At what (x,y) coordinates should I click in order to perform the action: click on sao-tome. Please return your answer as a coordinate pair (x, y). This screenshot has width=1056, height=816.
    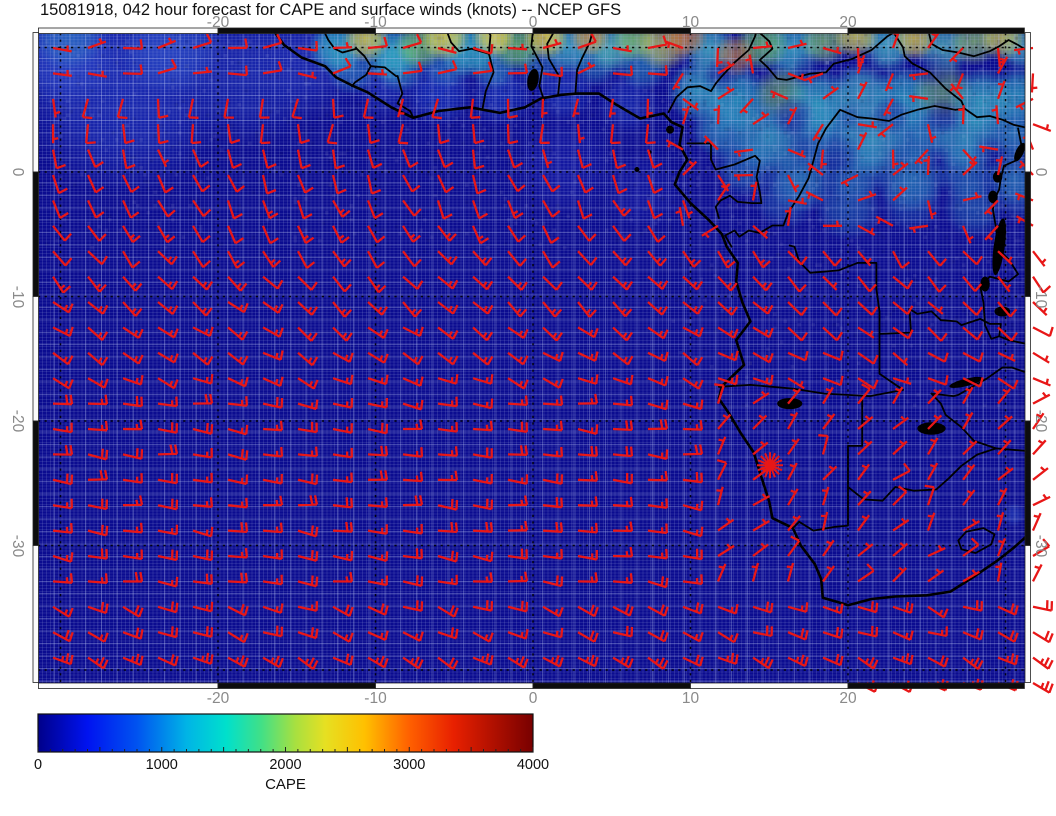
    Looking at the image, I should click on (637, 170).